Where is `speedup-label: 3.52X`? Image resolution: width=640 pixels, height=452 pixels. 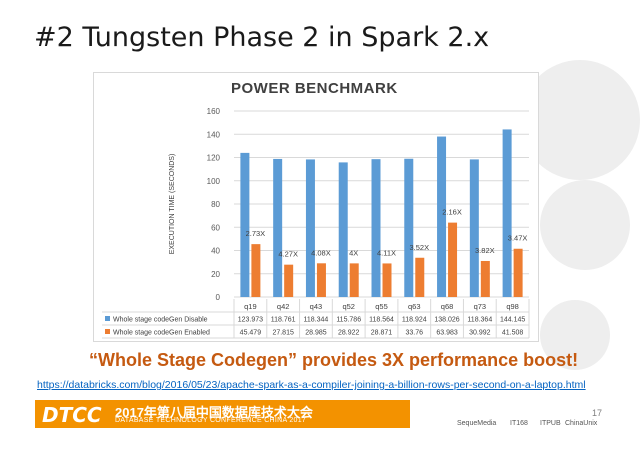 speedup-label: 3.52X is located at coordinates (419, 247).